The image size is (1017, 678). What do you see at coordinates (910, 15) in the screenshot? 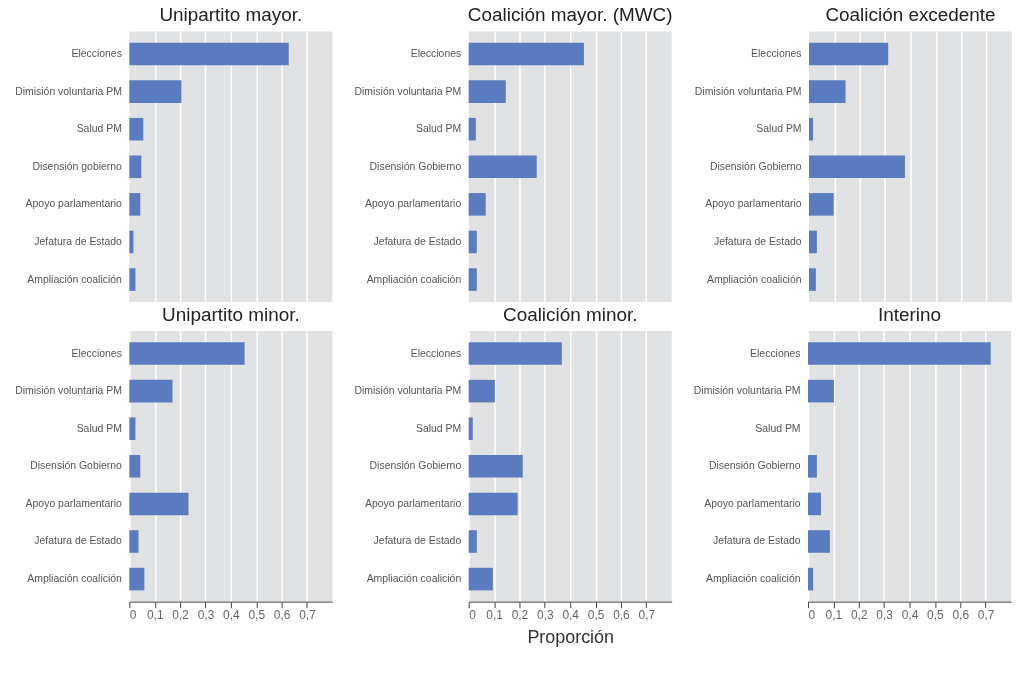
I see `chart-title: Coalición excedente` at bounding box center [910, 15].